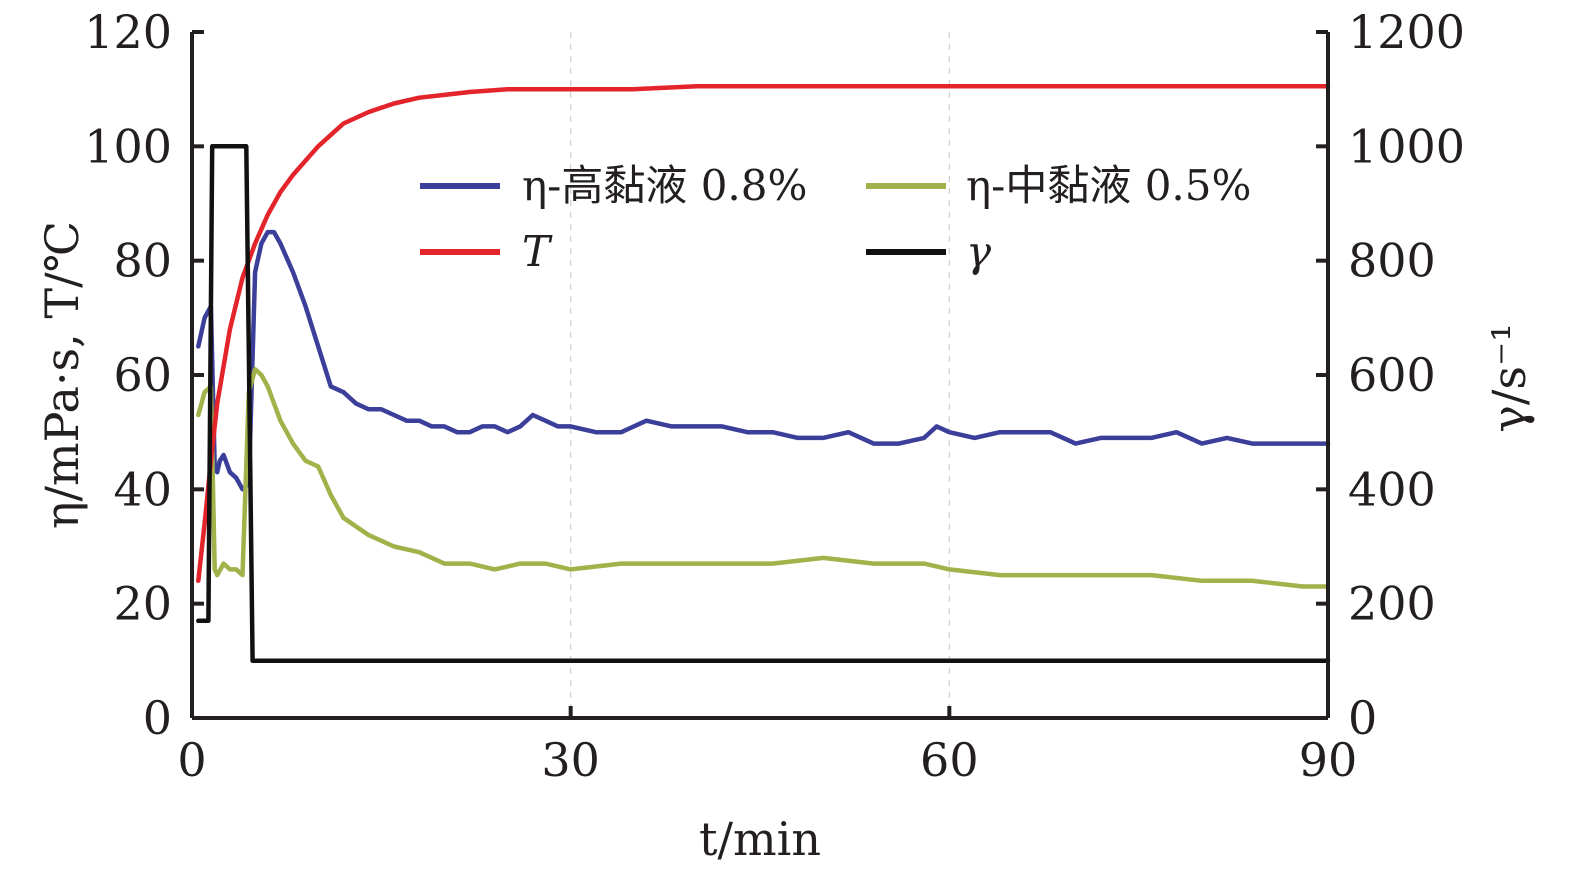  I want to click on legend-label-shear-rate: γ, so click(979, 251).